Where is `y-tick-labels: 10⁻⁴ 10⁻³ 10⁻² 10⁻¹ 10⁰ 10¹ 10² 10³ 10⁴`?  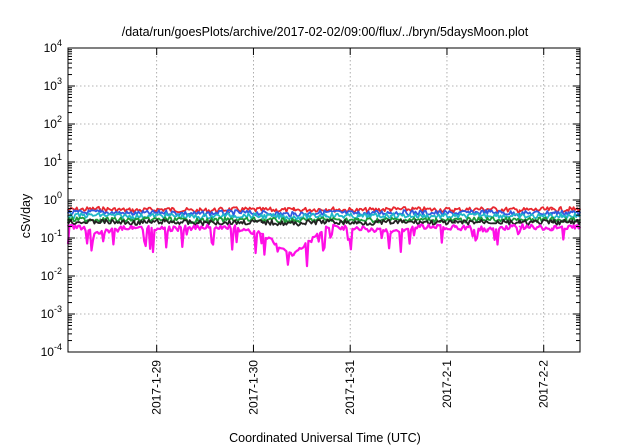 y-tick-labels: 10⁻⁴ 10⁻³ 10⁻² 10⁻¹ 10⁰ 10¹ 10² 10³ 10⁴ is located at coordinates (51, 198).